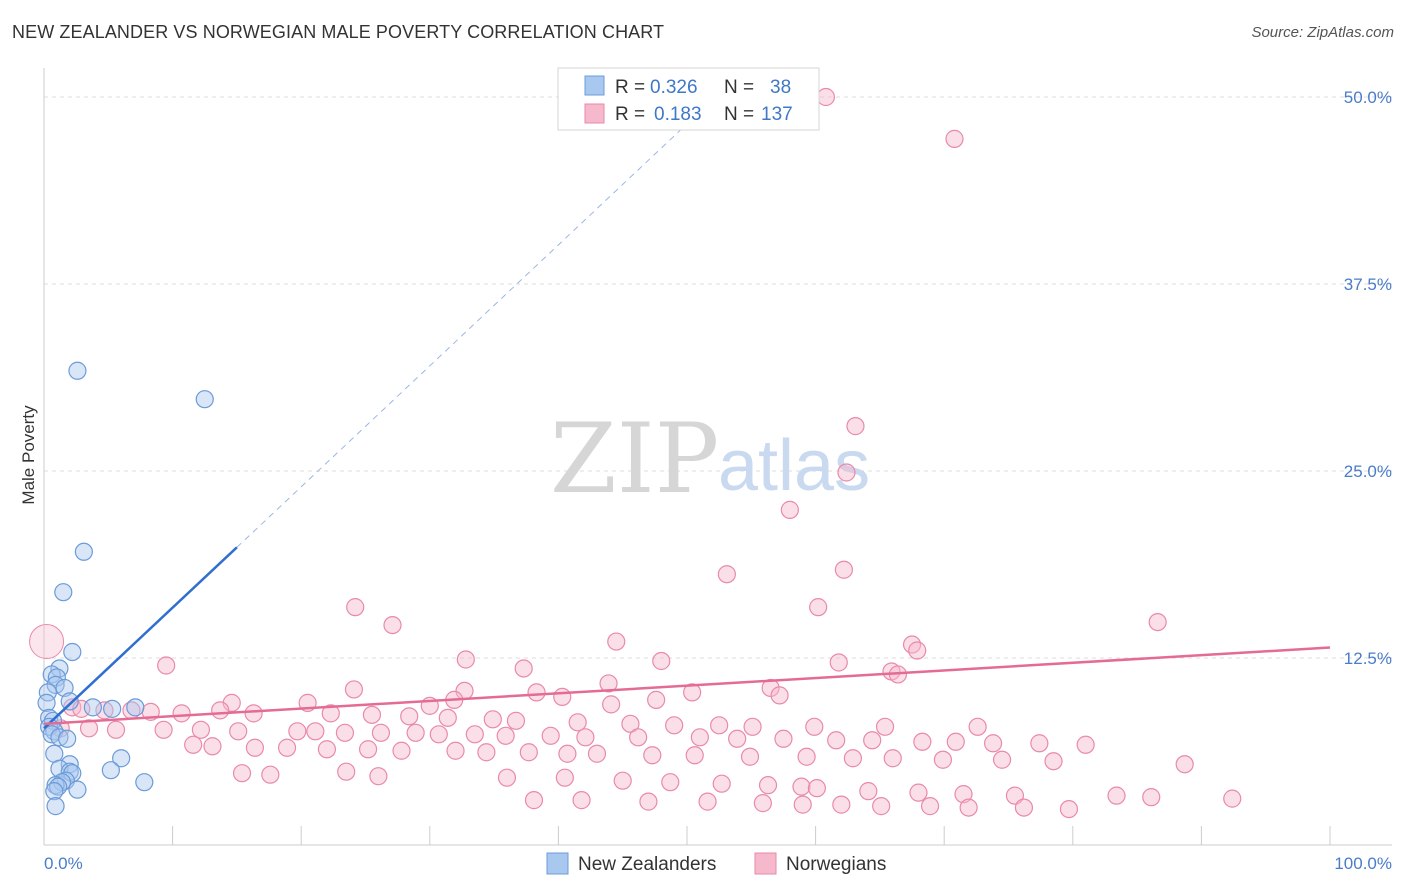 This screenshot has width=1406, height=892. I want to click on legend-n-value: 137, so click(777, 114).